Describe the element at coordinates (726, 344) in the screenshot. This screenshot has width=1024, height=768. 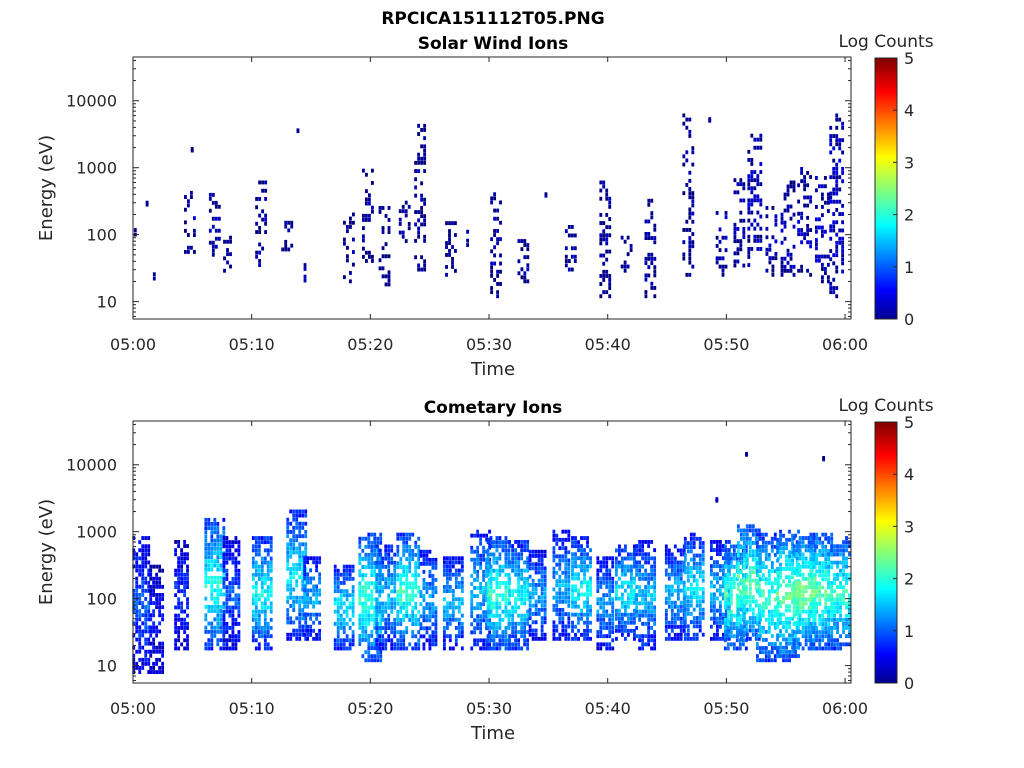
I see `x-tick-label: 05:50` at that location.